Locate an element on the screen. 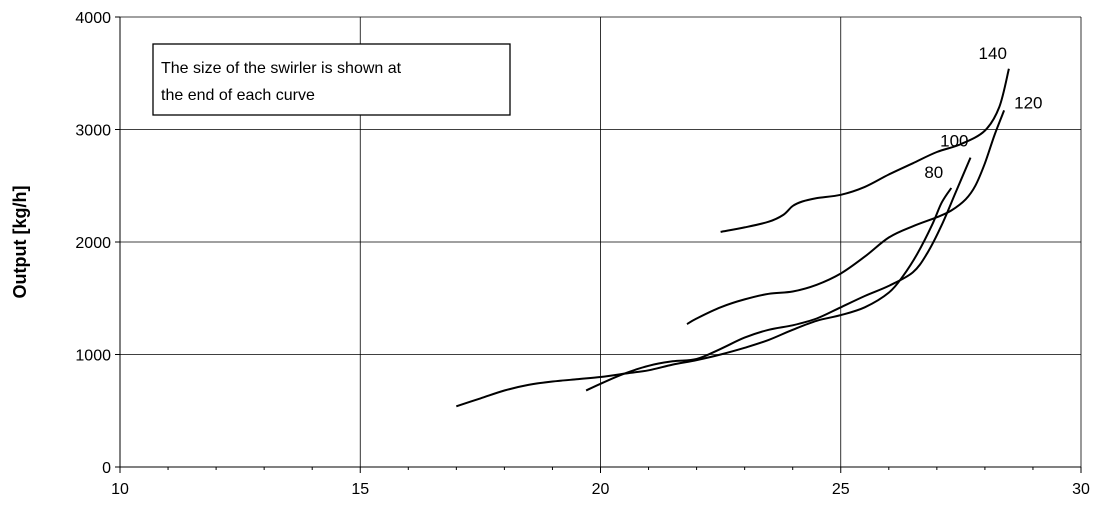 The height and width of the screenshot is (515, 1101). y-tick-label: 0 is located at coordinates (106, 468).